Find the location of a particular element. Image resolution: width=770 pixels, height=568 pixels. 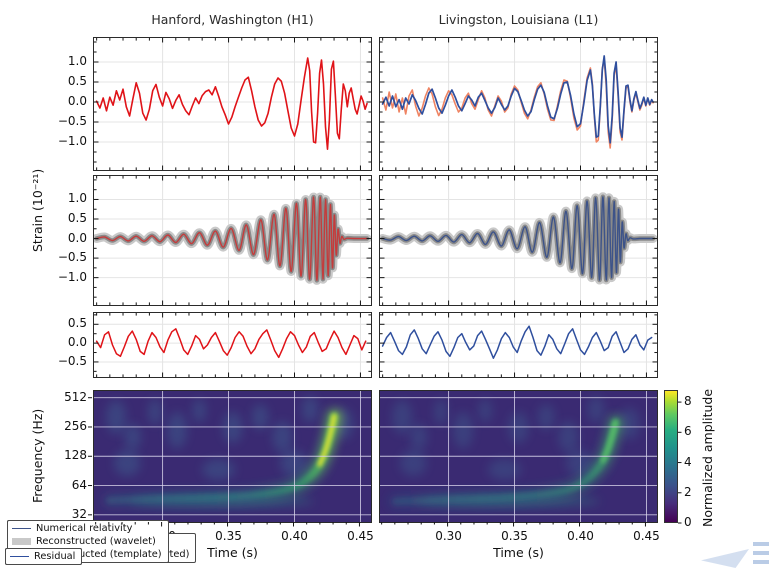

legend-entry: Reconstructed (wavelet) is located at coordinates (87, 541).